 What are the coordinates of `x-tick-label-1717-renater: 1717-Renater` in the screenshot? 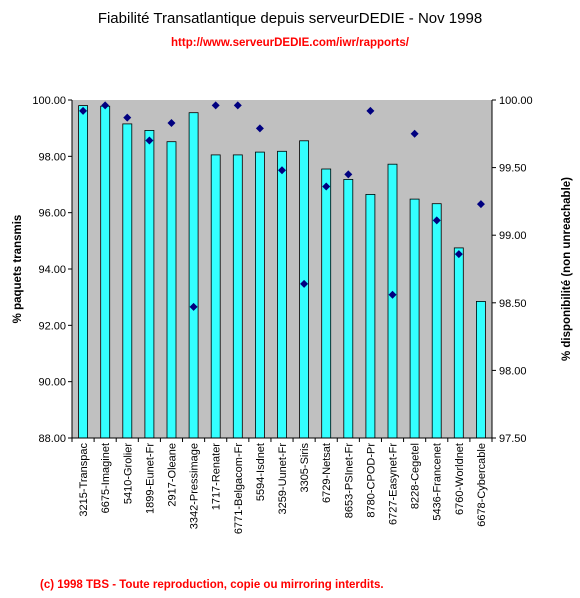 It's located at (217, 477).